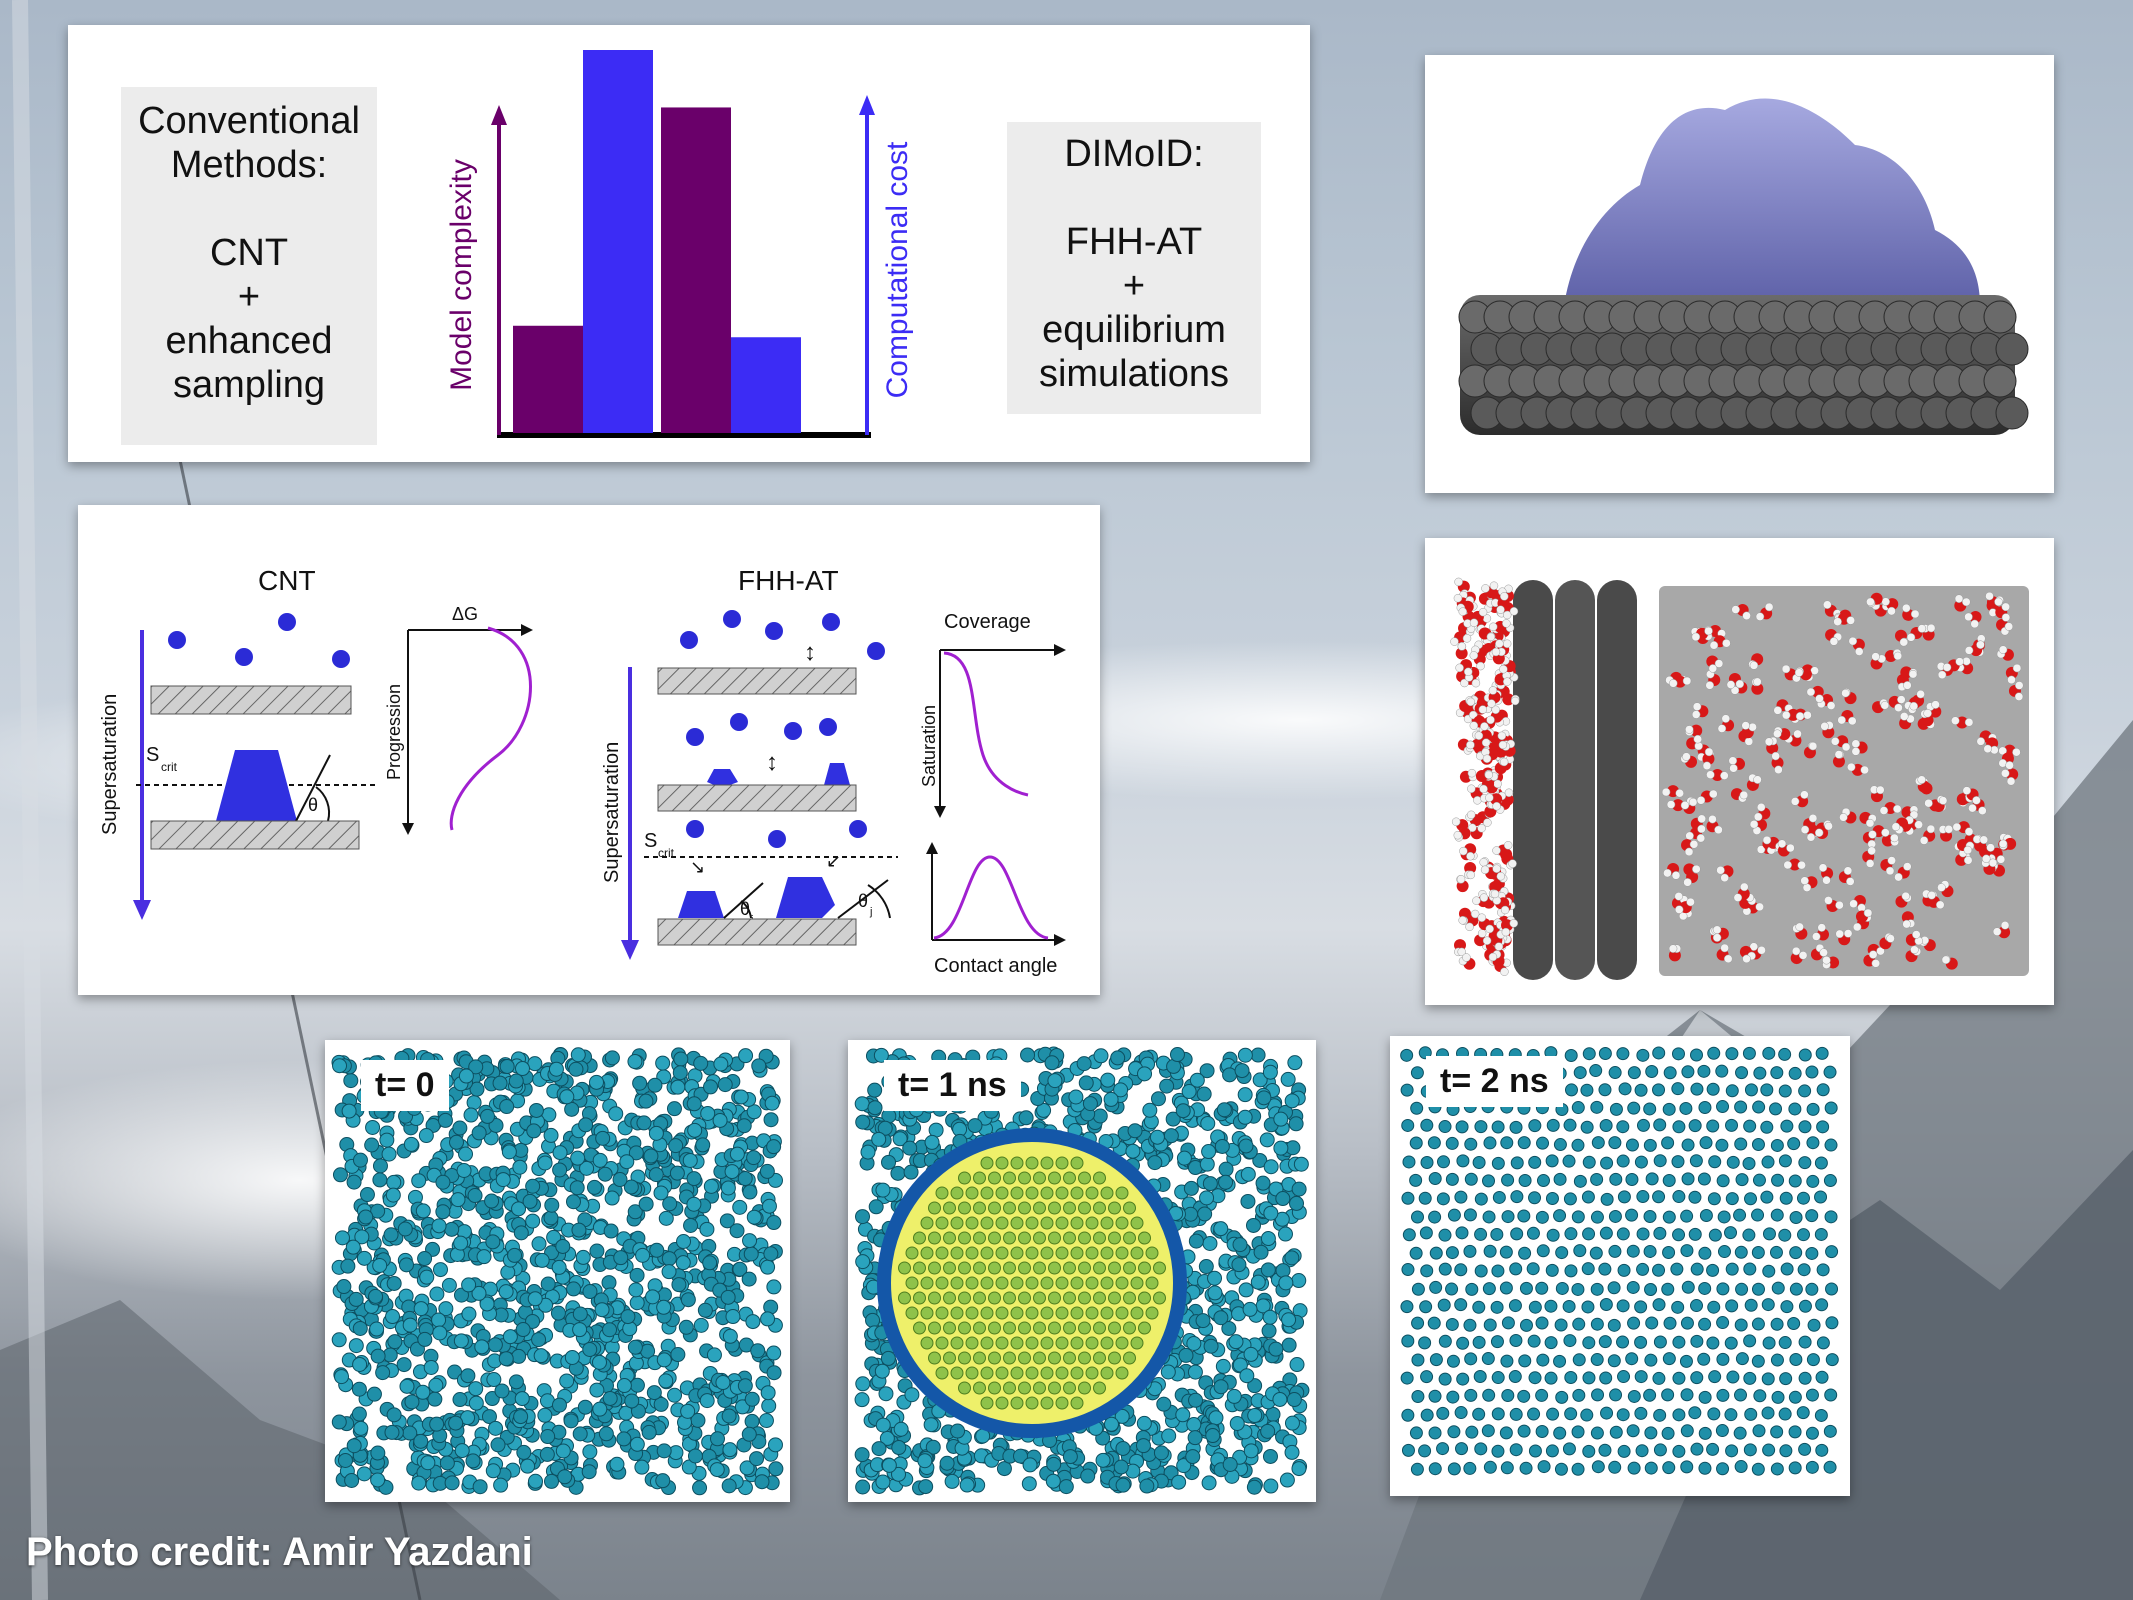 This screenshot has height=1600, width=2133. What do you see at coordinates (249, 165) in the screenshot?
I see `conventional-line-2: Methods:` at bounding box center [249, 165].